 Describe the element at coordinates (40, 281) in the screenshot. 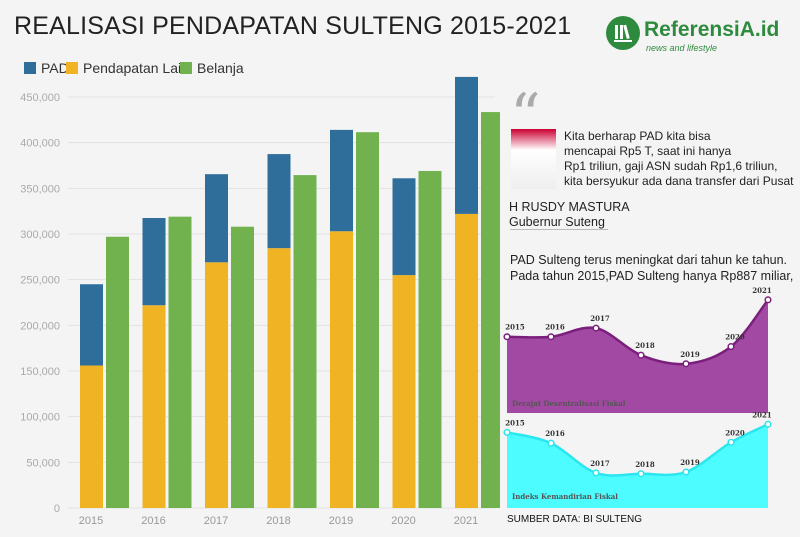

I see `y-tick-label: 250,000` at that location.